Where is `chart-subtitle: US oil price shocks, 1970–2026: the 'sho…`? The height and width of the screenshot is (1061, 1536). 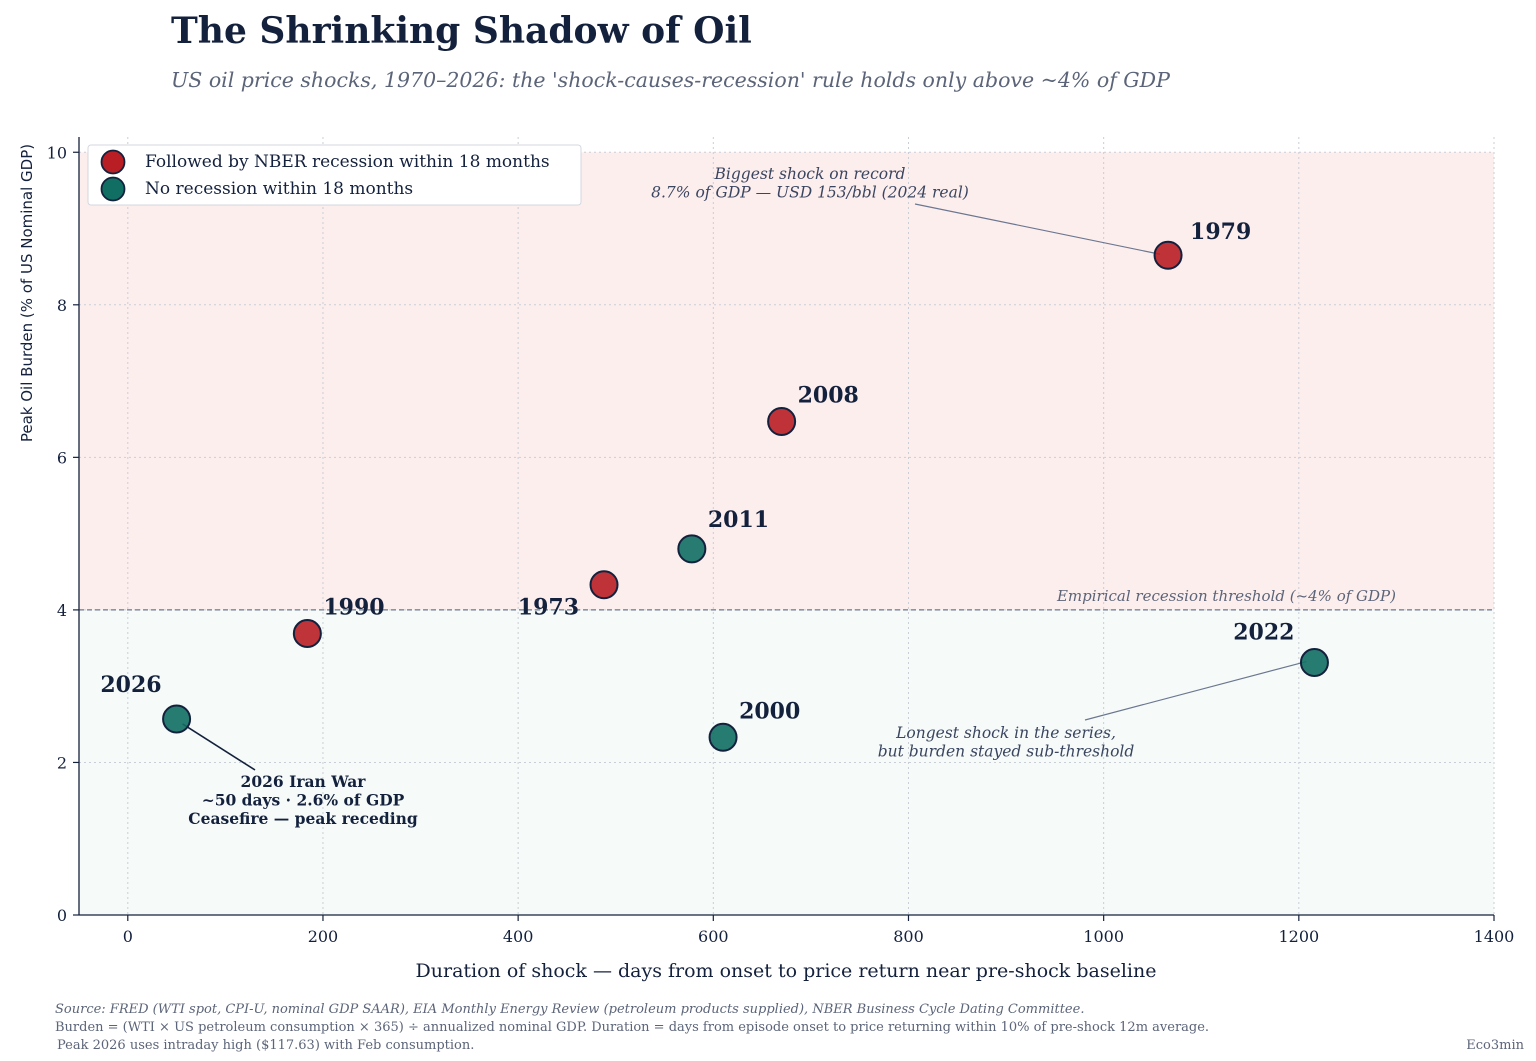
chart-subtitle: US oil price shocks, 1970–2026: the 'sho… is located at coordinates (670, 80).